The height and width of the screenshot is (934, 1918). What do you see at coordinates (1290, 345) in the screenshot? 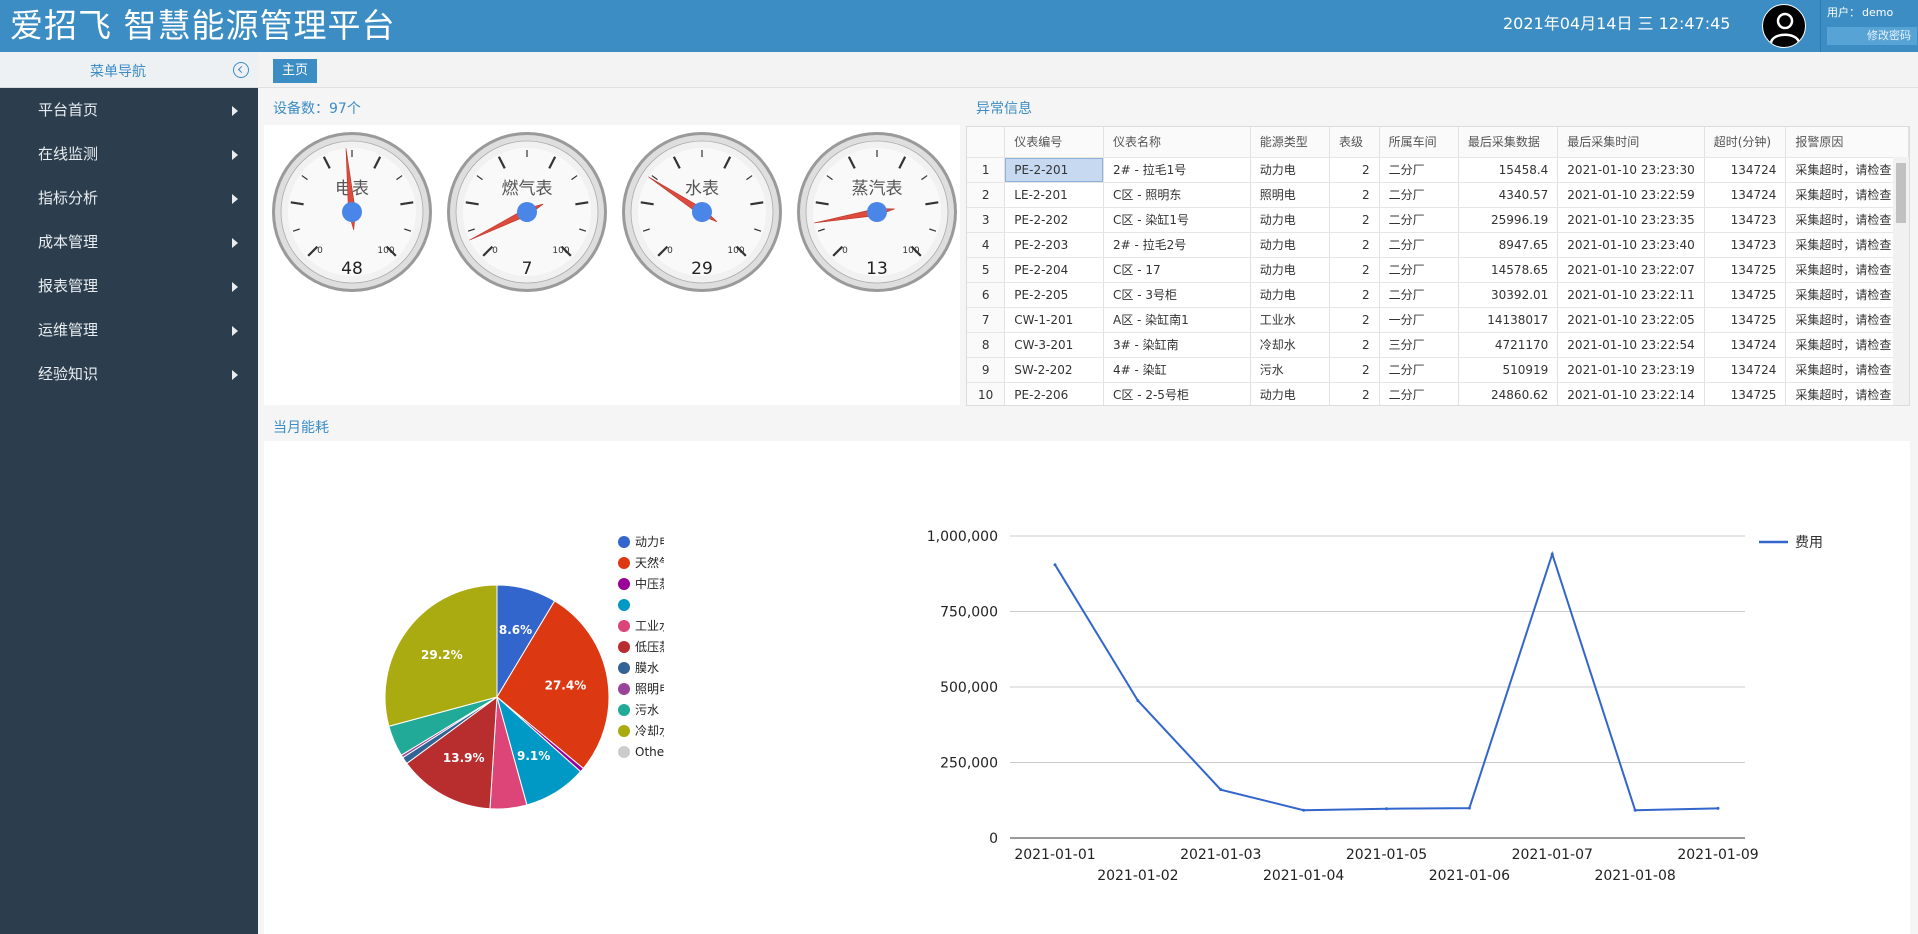
I see `table-cell: 冷却水` at bounding box center [1290, 345].